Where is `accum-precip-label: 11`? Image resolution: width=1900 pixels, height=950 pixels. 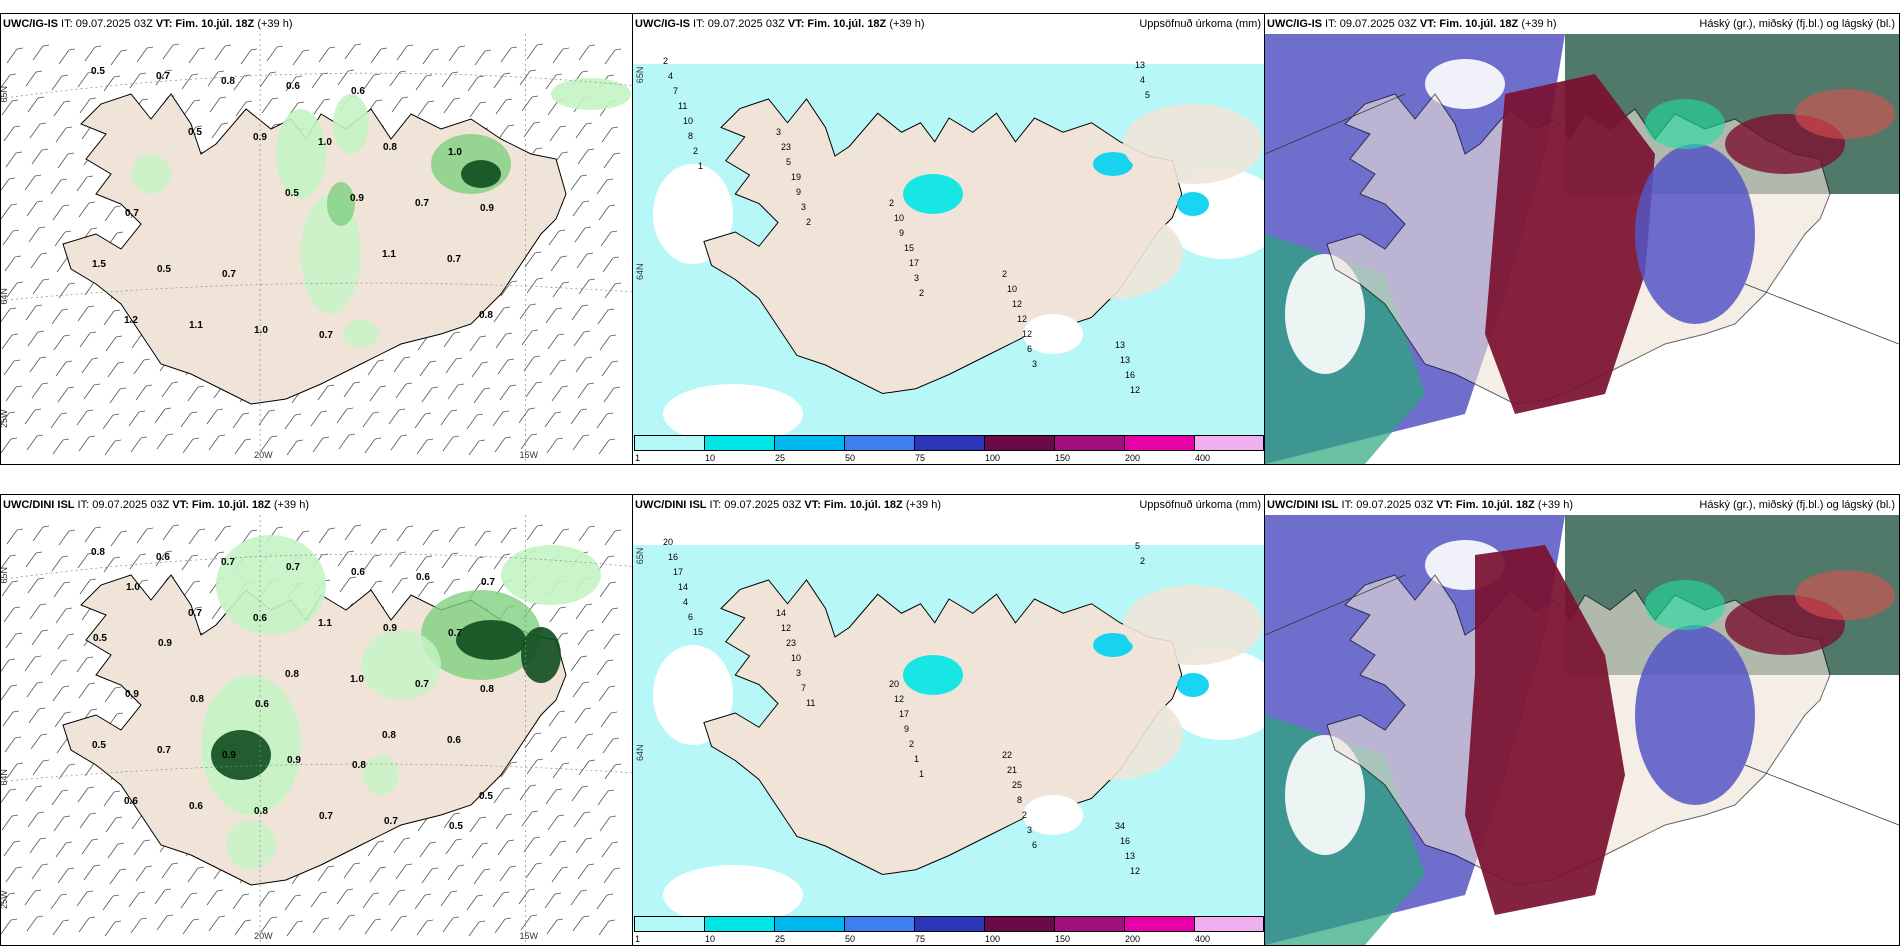 accum-precip-label: 11 is located at coordinates (810, 703).